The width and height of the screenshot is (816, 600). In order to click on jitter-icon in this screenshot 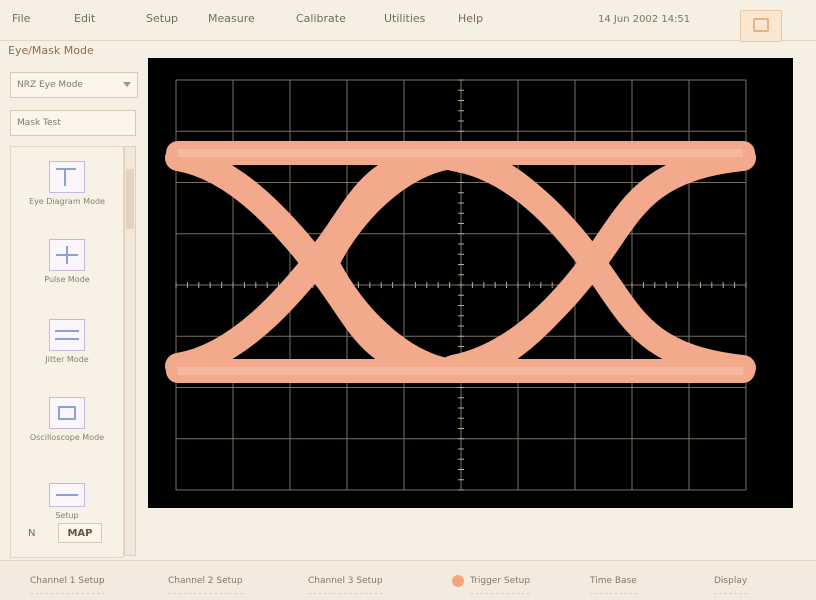, I will do `click(67, 335)`.